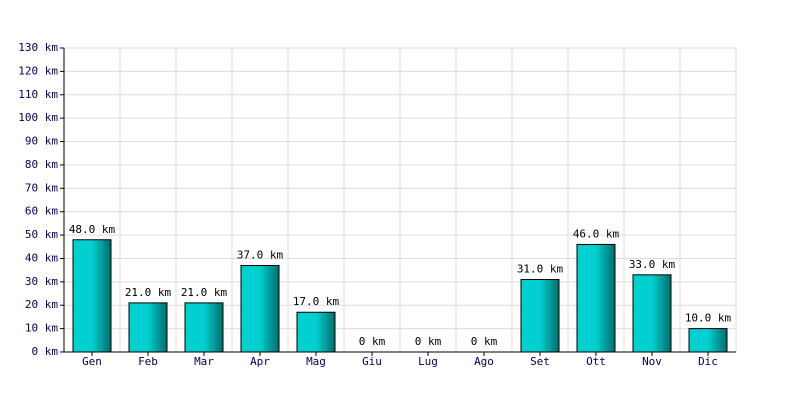 The height and width of the screenshot is (400, 800). Describe the element at coordinates (260, 361) in the screenshot. I see `x-tick-label: Apr` at that location.